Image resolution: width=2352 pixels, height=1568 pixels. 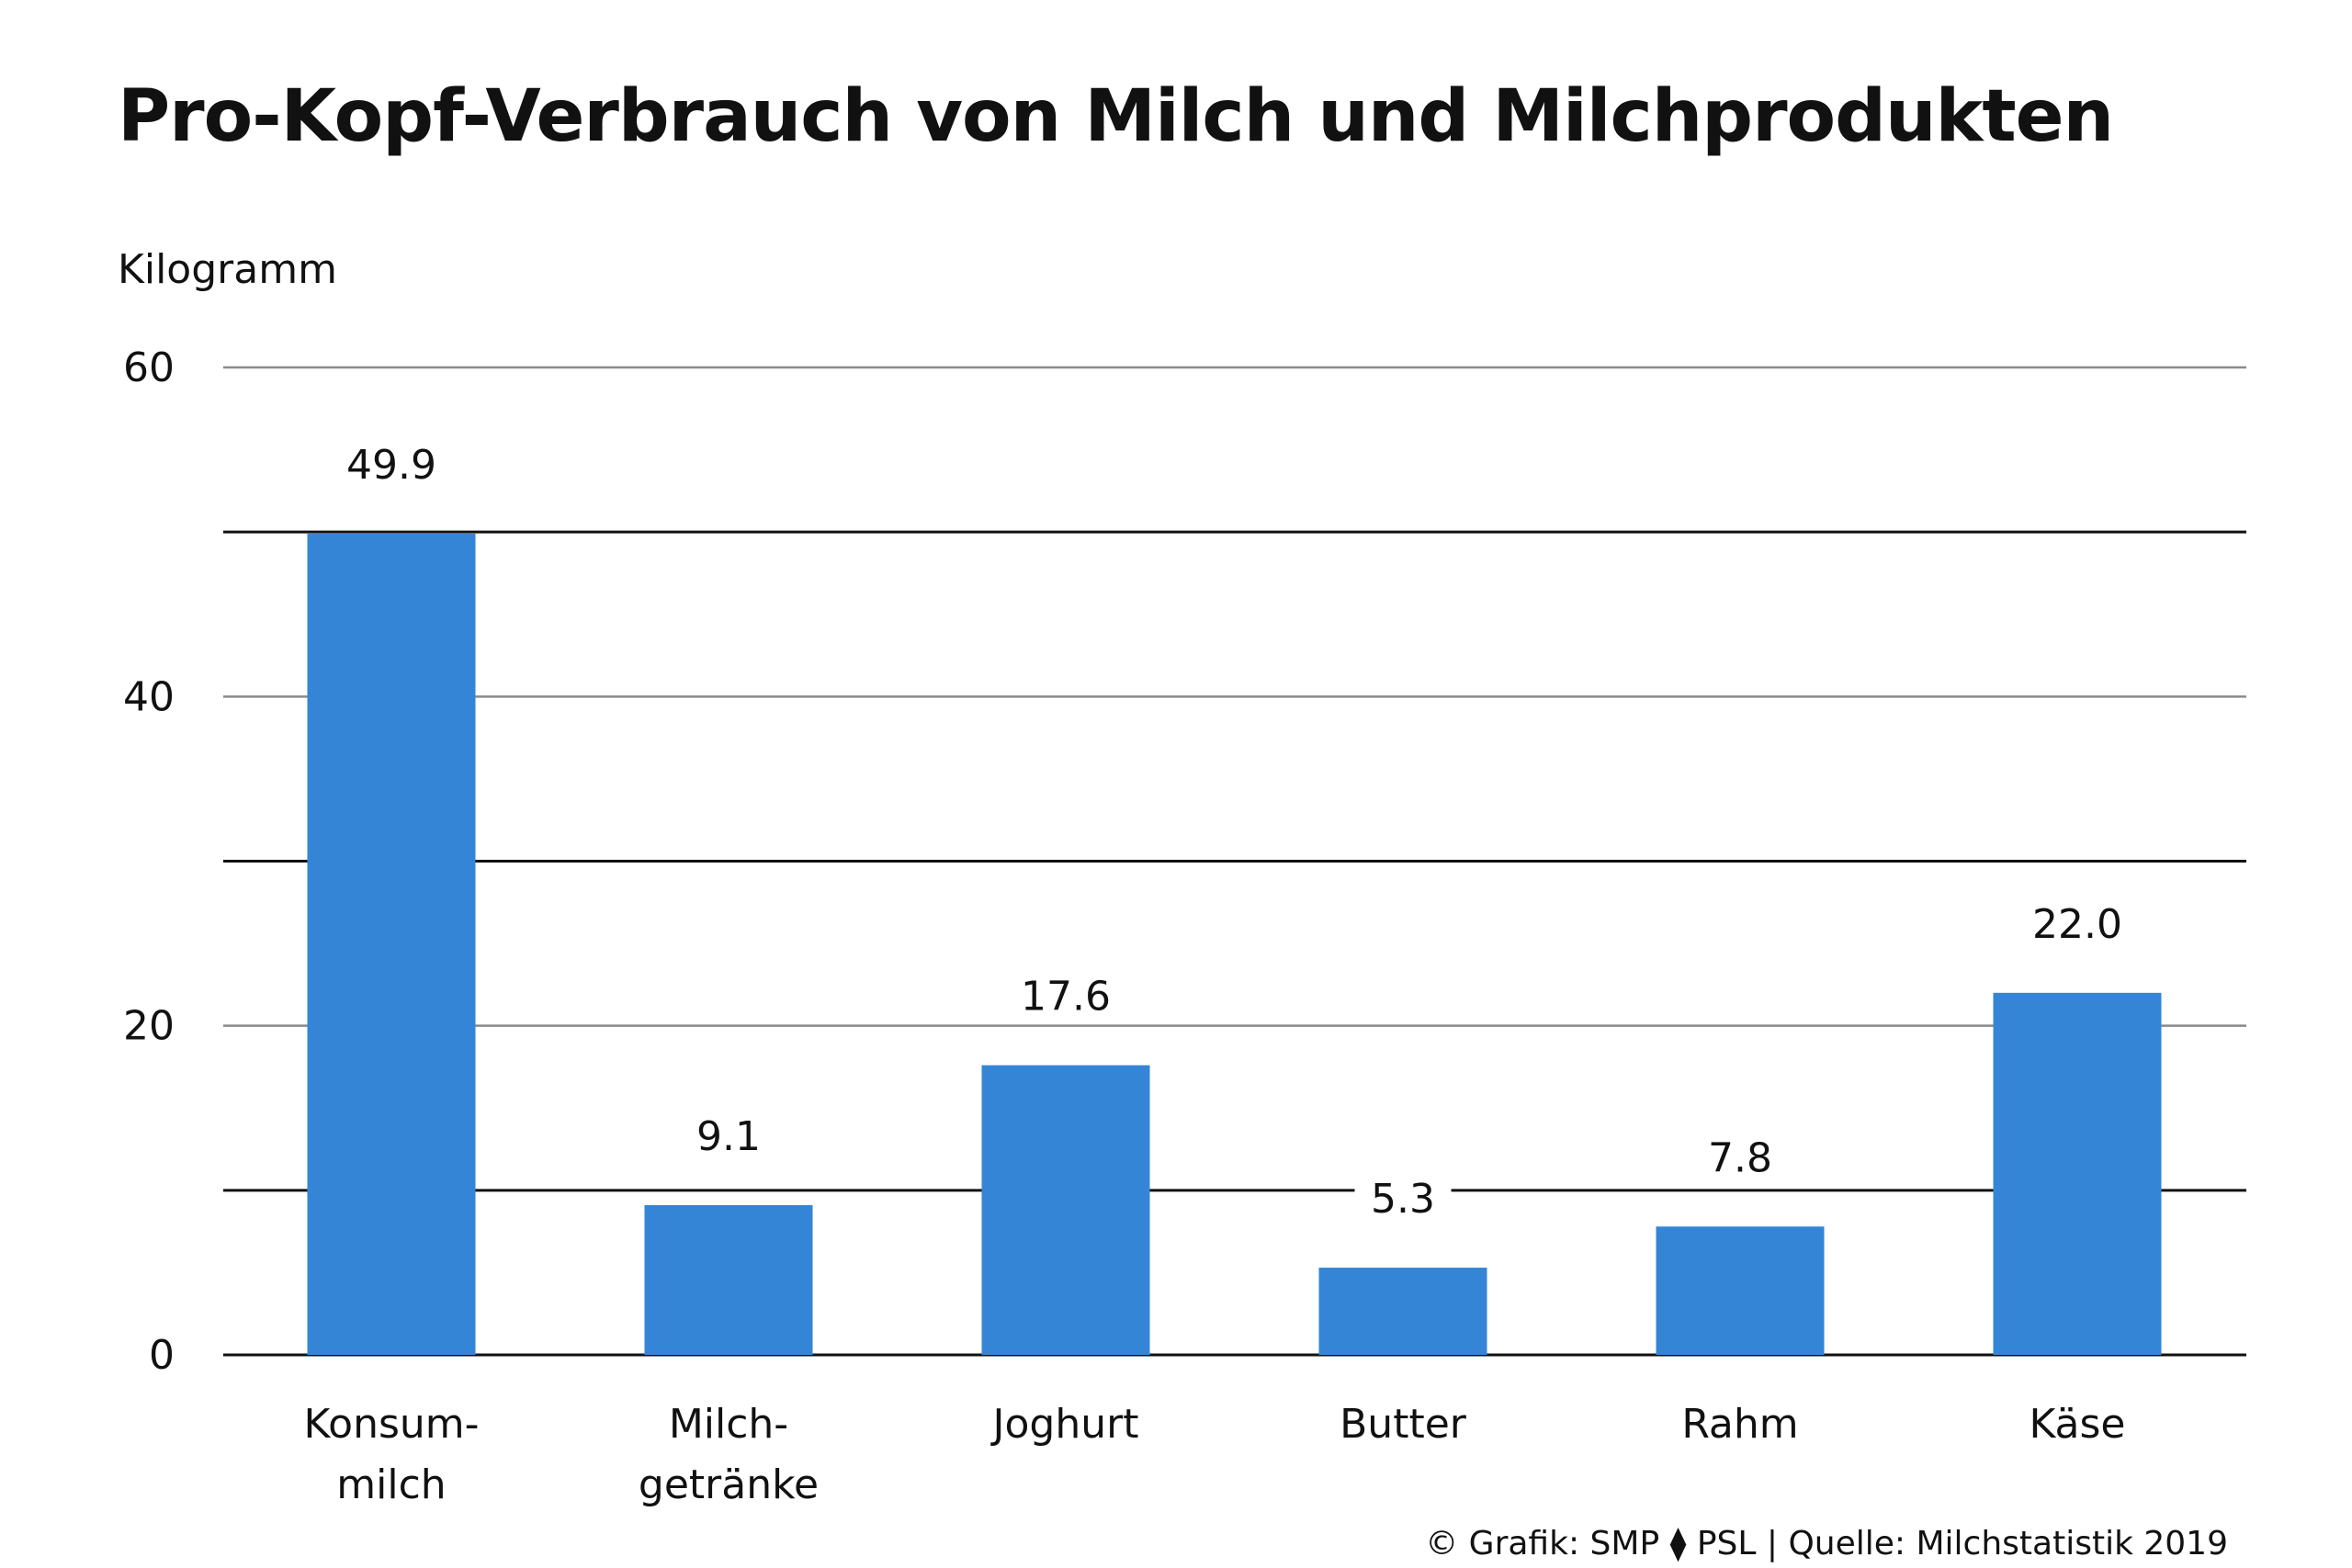 I want to click on y-tick-label: 40, so click(x=149, y=696).